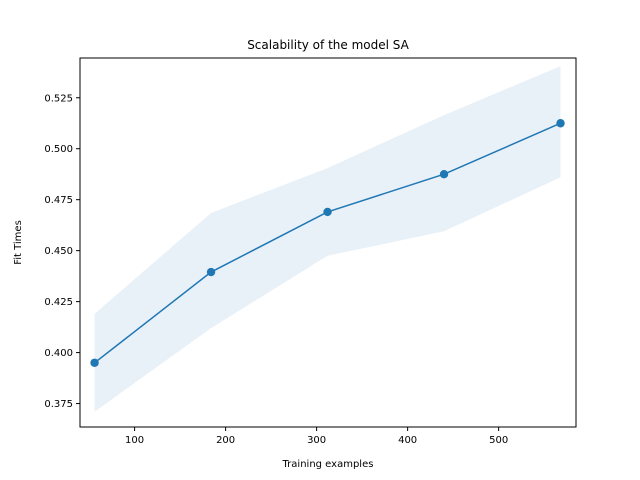 The image size is (640, 480). I want to click on y-tick-label: 0.375, so click(58, 404).